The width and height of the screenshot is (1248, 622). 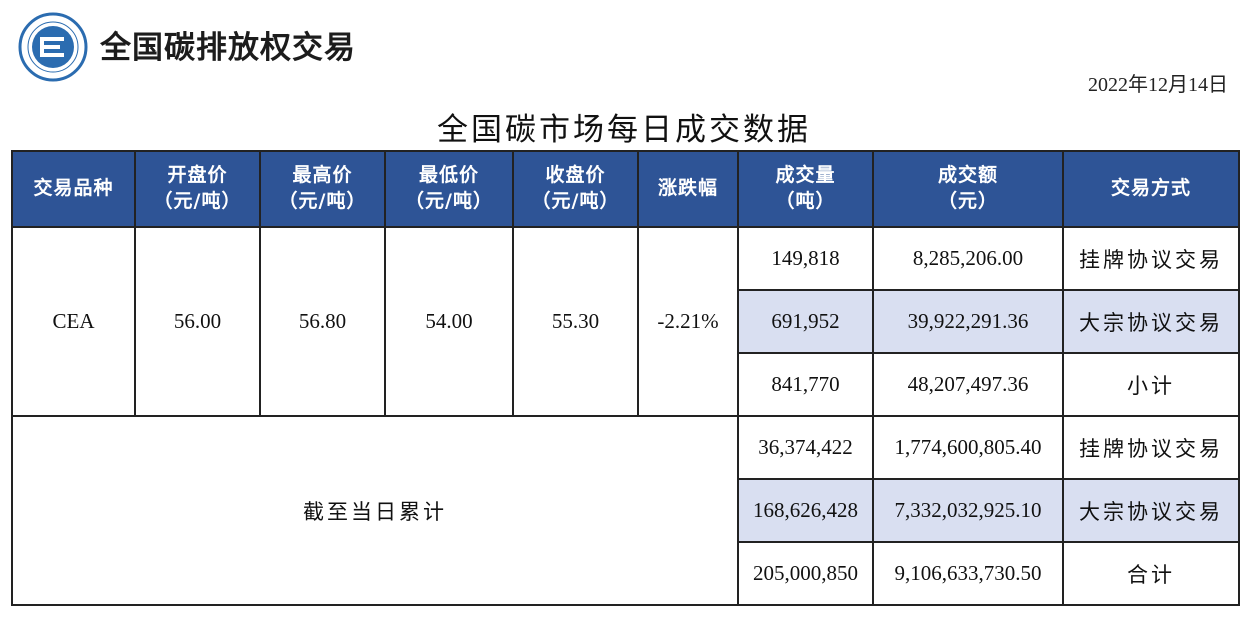 I want to click on header-amount: 成交额 （元）, so click(x=968, y=189).